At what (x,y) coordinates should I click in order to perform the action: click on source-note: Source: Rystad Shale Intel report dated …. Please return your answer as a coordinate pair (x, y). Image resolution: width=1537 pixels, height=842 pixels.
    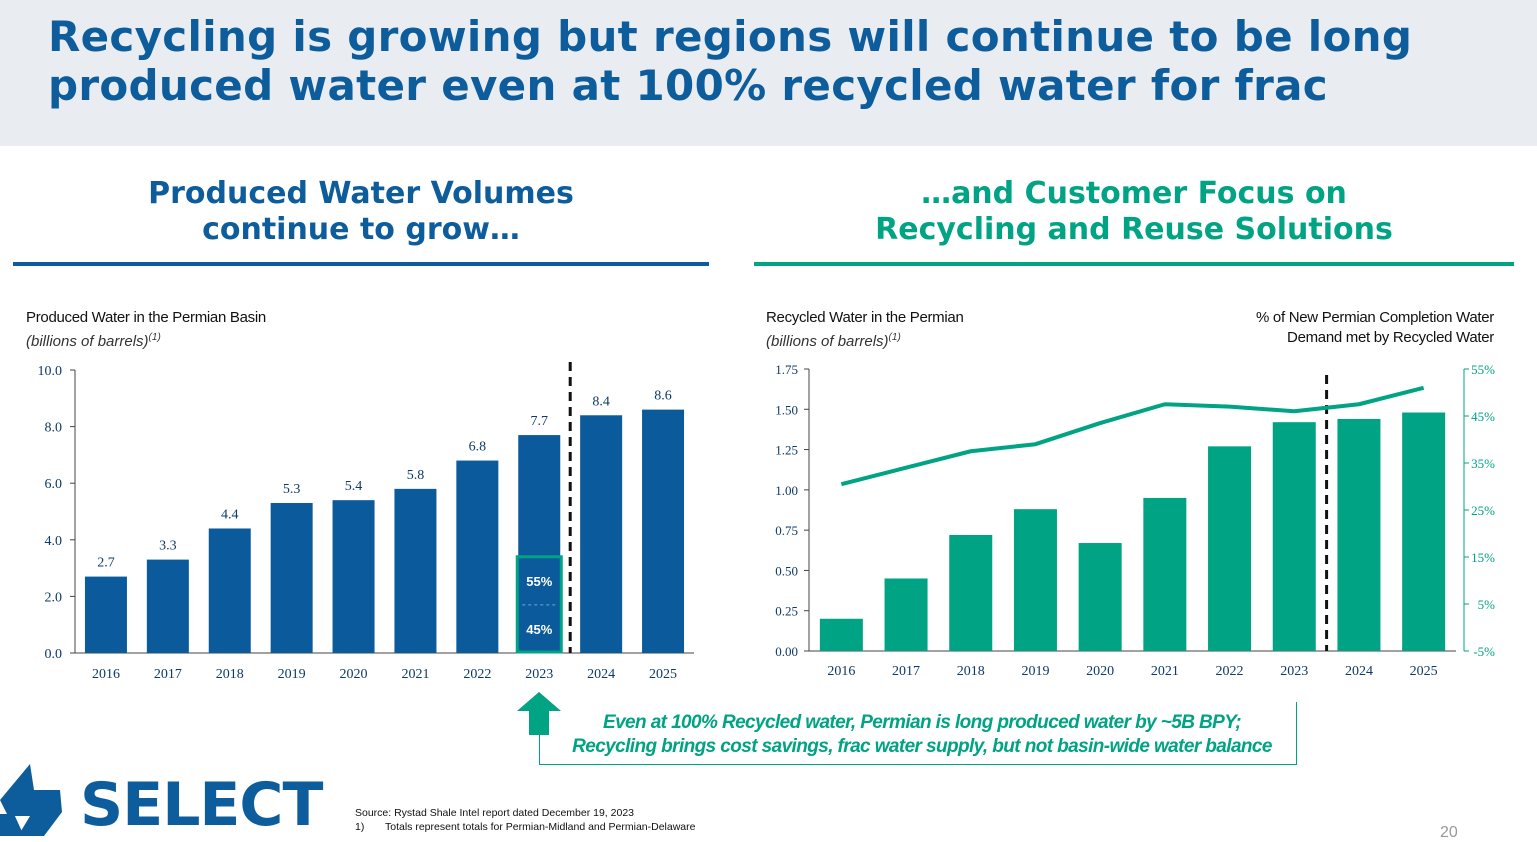
    Looking at the image, I should click on (494, 813).